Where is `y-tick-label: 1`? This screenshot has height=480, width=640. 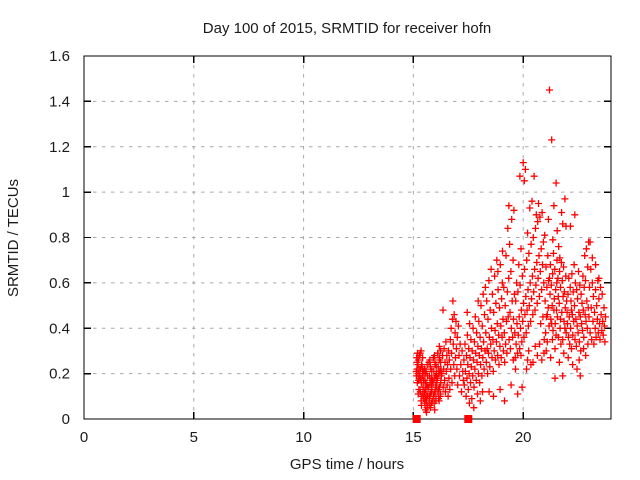
y-tick-label: 1 is located at coordinates (66, 192).